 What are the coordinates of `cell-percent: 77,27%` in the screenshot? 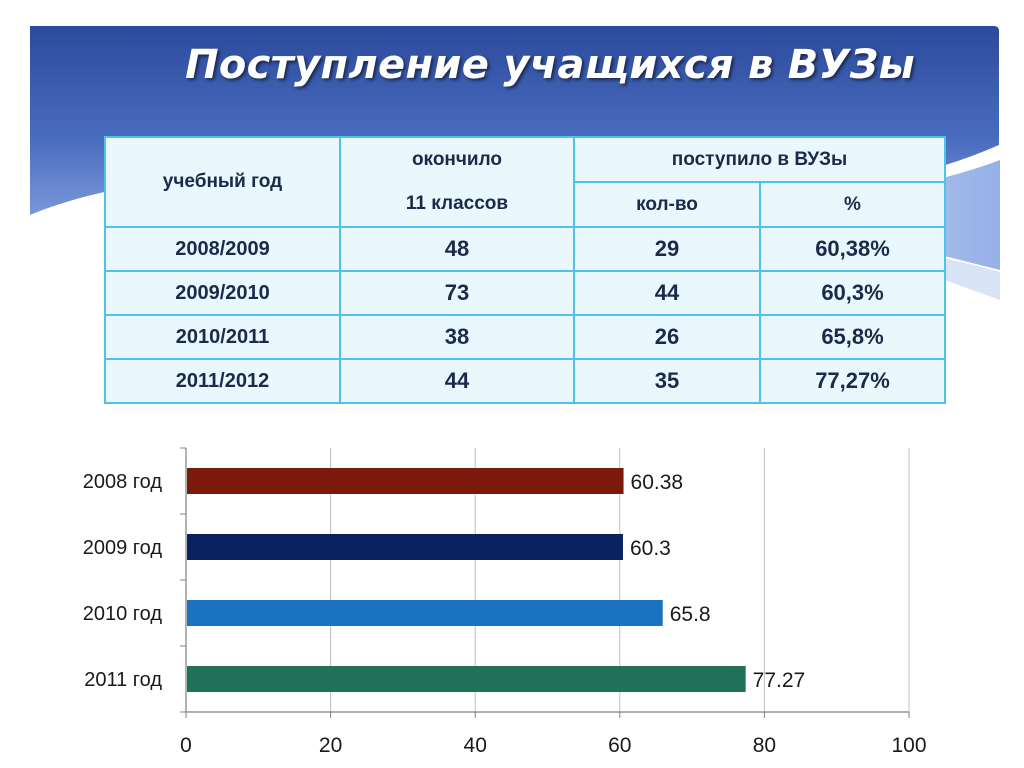 It's located at (852, 381).